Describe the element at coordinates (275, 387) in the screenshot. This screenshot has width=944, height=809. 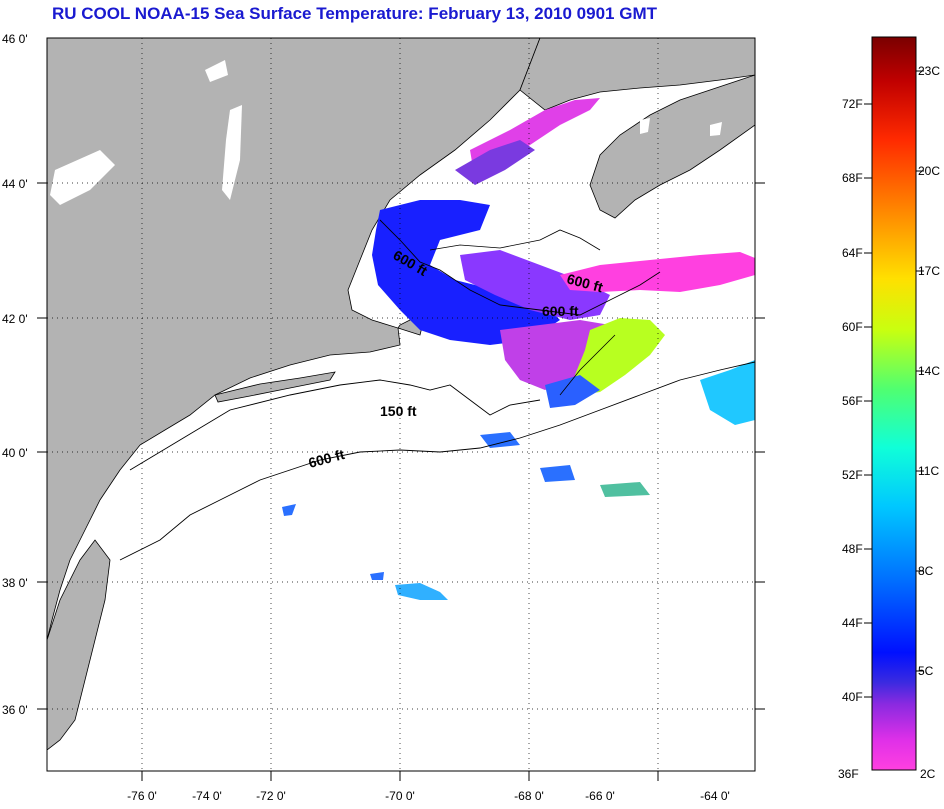
I see `land-long-island` at that location.